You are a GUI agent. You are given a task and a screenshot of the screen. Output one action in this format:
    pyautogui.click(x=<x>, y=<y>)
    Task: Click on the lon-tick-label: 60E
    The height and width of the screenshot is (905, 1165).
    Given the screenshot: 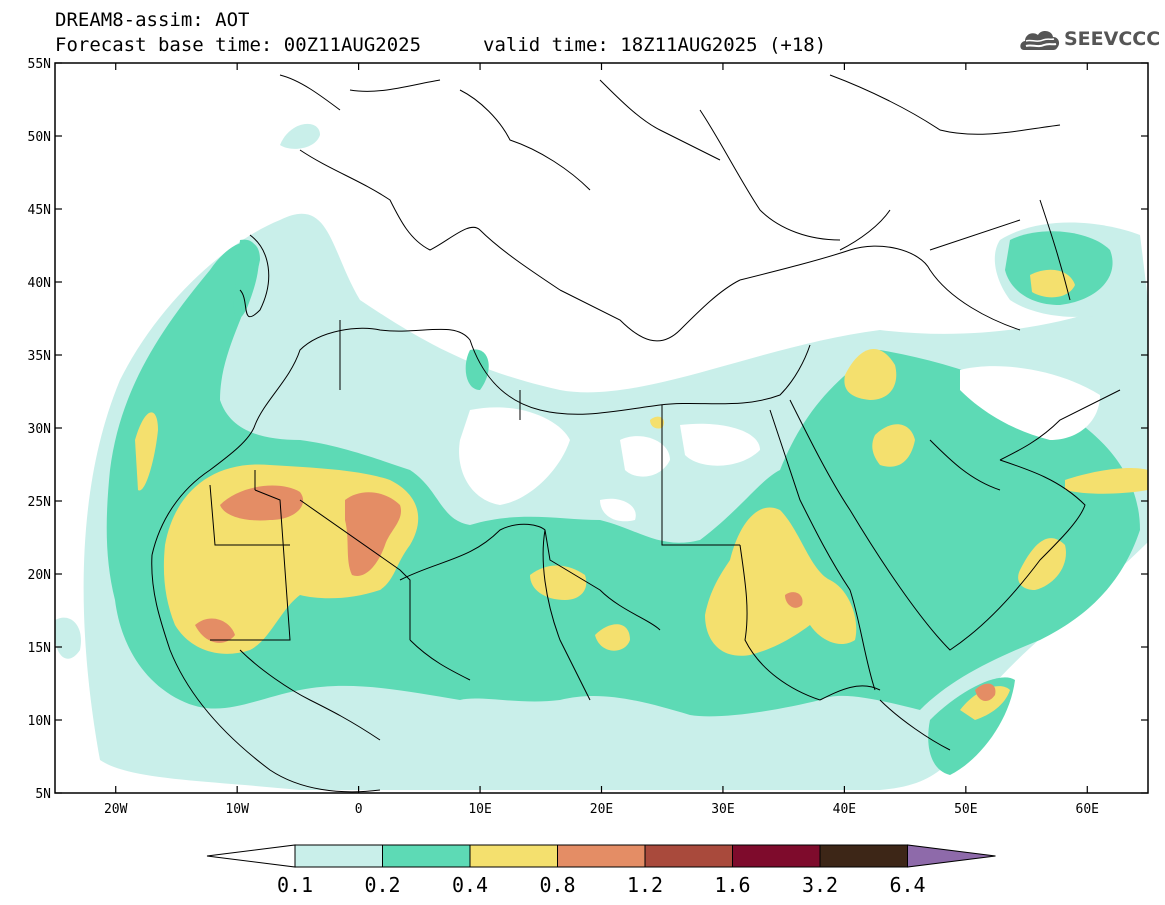 What is the action you would take?
    pyautogui.click(x=1087, y=809)
    